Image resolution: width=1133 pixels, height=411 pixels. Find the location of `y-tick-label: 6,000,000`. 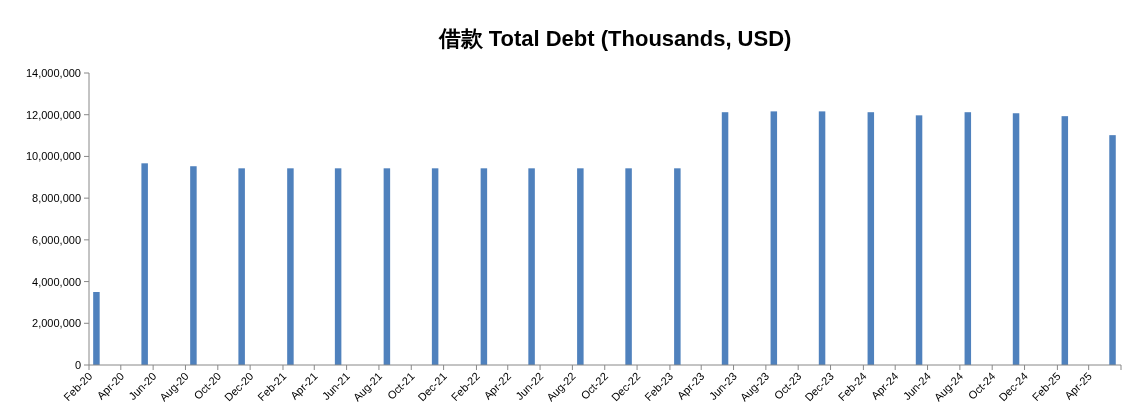

y-tick-label: 6,000,000 is located at coordinates (56, 239).